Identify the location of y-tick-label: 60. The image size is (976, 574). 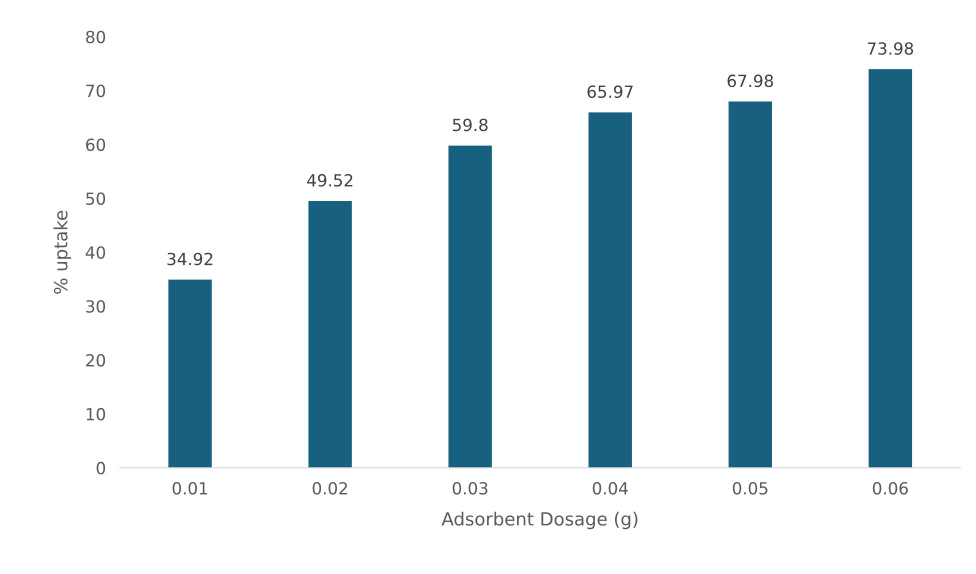
(96, 145).